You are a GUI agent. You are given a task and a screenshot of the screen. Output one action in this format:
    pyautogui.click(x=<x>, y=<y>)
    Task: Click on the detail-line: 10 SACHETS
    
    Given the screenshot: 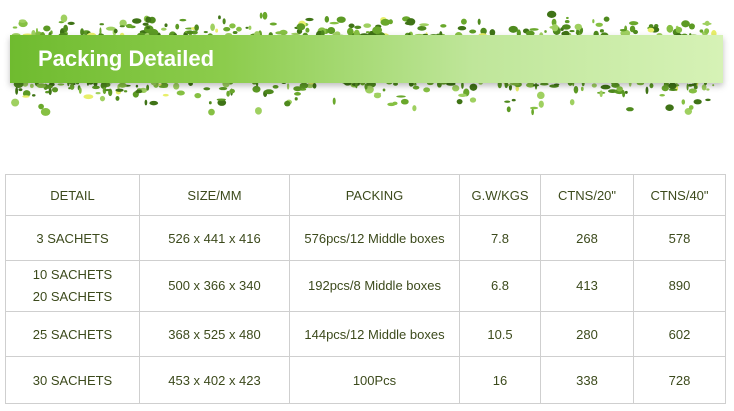 What is the action you would take?
    pyautogui.click(x=72, y=274)
    